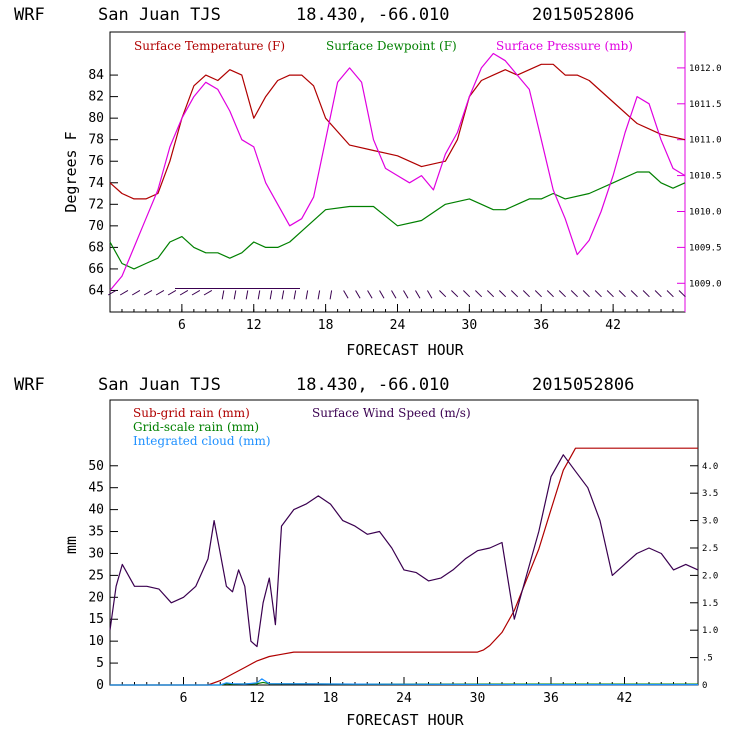 This screenshot has height=740, width=740. I want to click on legend-surface-wind-speed: Surface Wind Speed (m/s), so click(391, 413).